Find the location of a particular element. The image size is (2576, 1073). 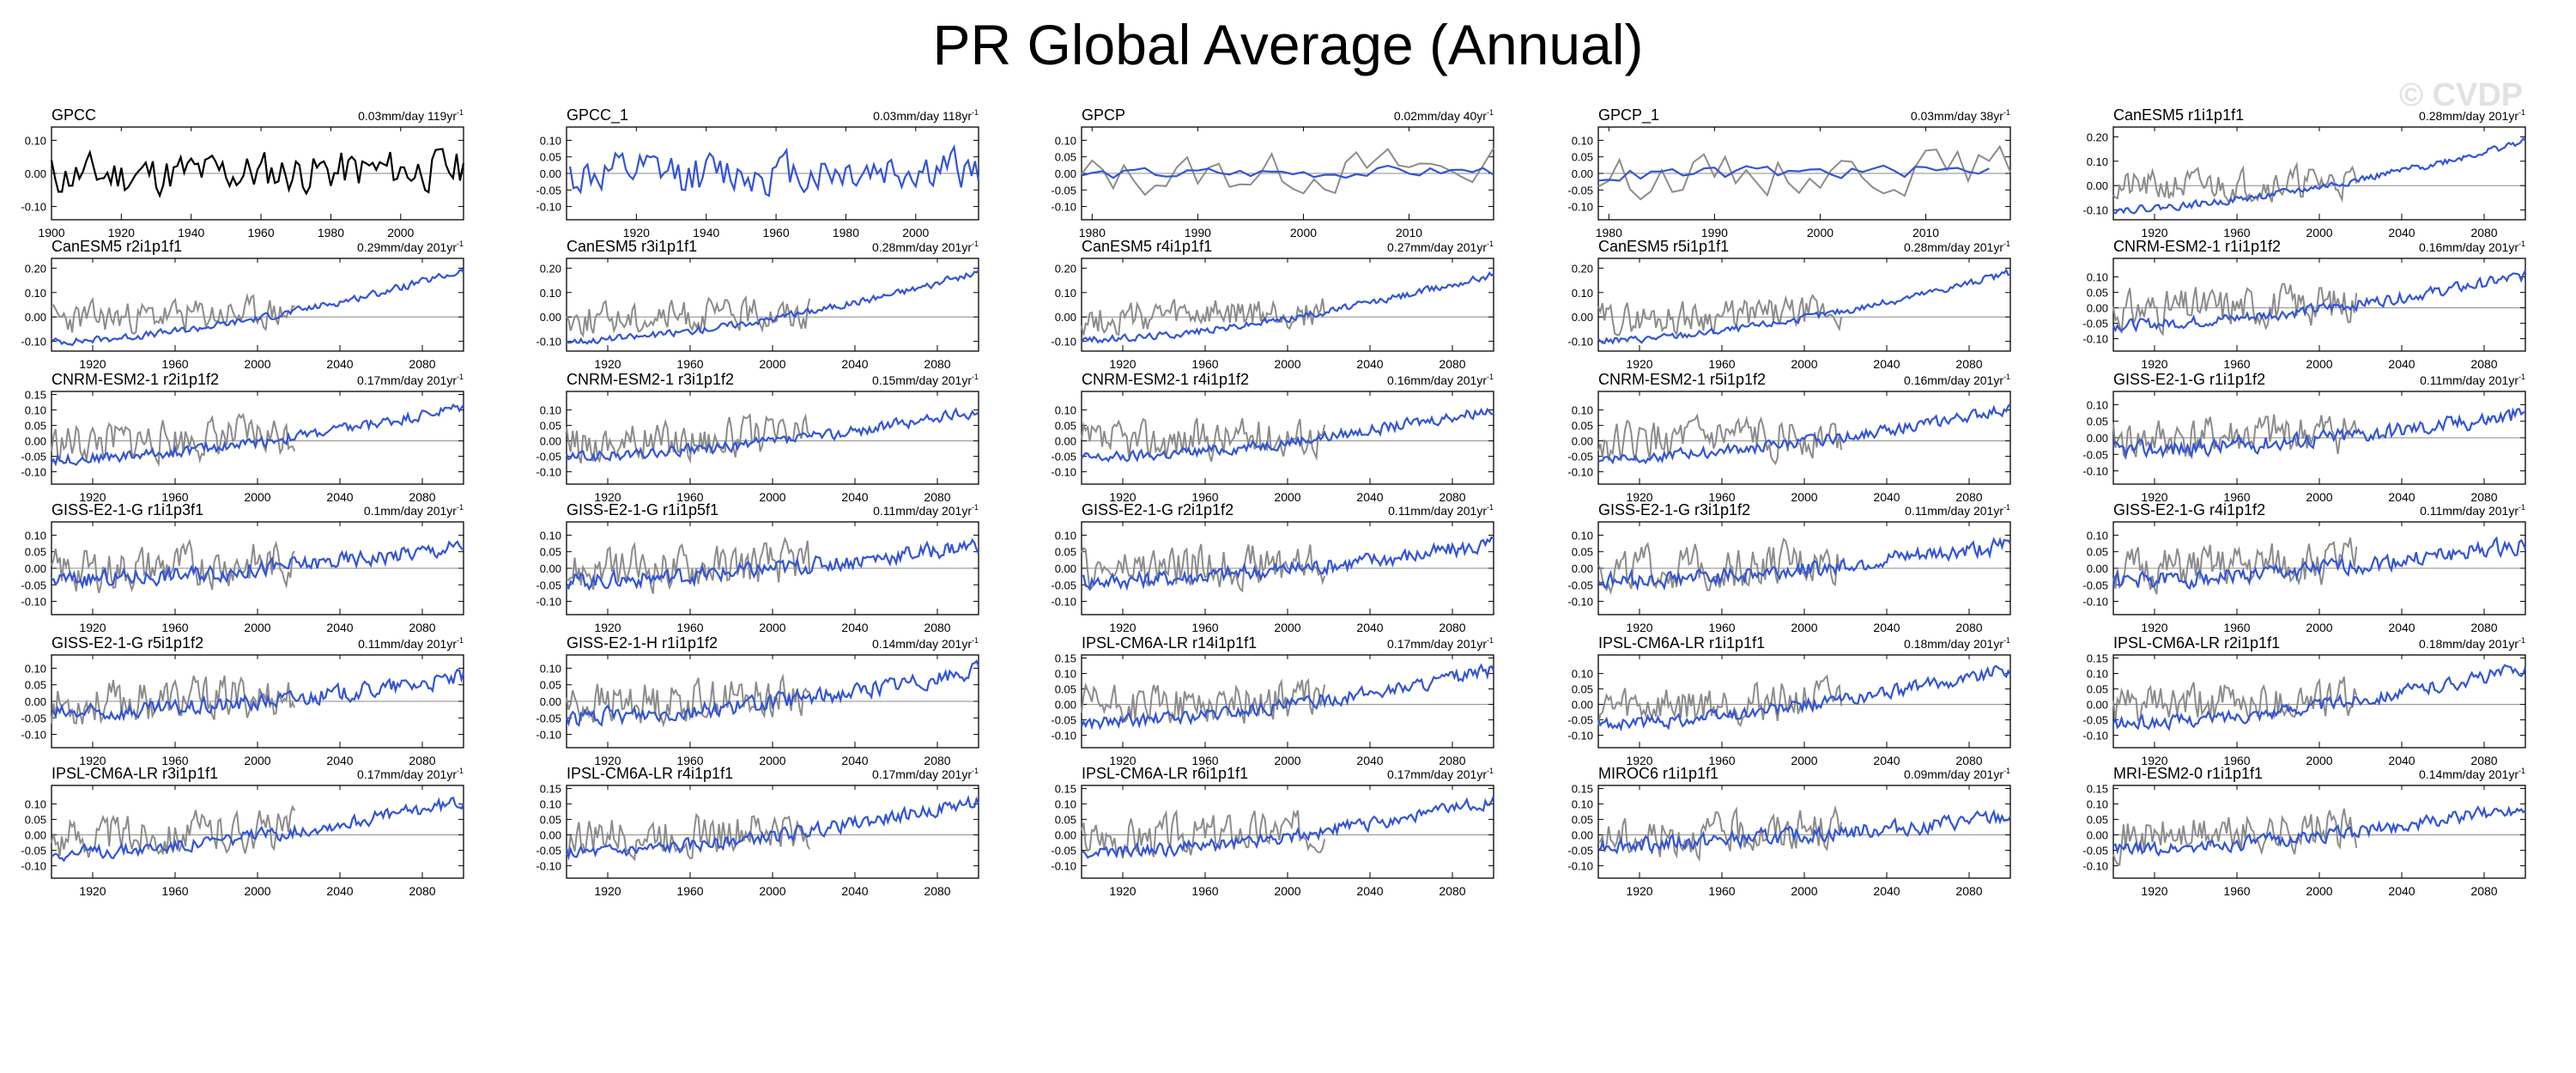

panel-title: GISS-E2-1-G r3i1p1f2 is located at coordinates (1674, 509).